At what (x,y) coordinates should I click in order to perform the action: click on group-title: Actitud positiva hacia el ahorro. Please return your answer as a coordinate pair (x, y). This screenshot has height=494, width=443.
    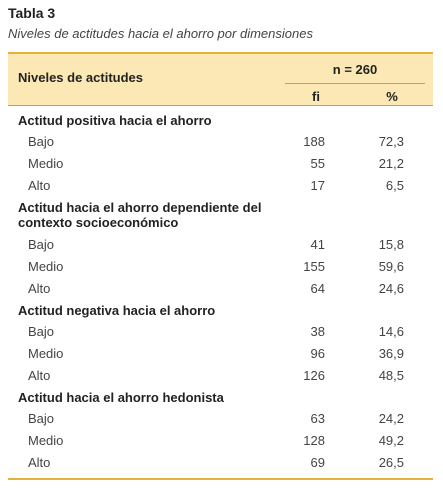
    Looking at the image, I should click on (115, 120).